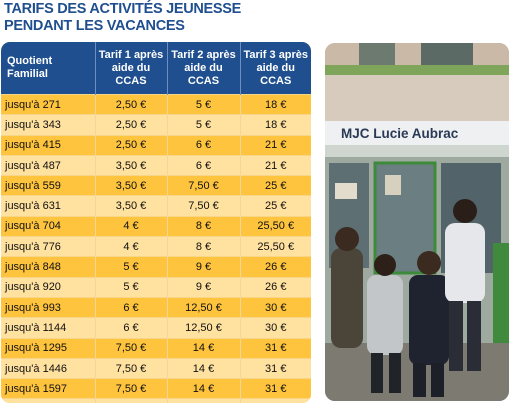 The width and height of the screenshot is (513, 407). I want to click on table-row: jusqu'à 1446 7,50 €14 €31 €, so click(156, 368).